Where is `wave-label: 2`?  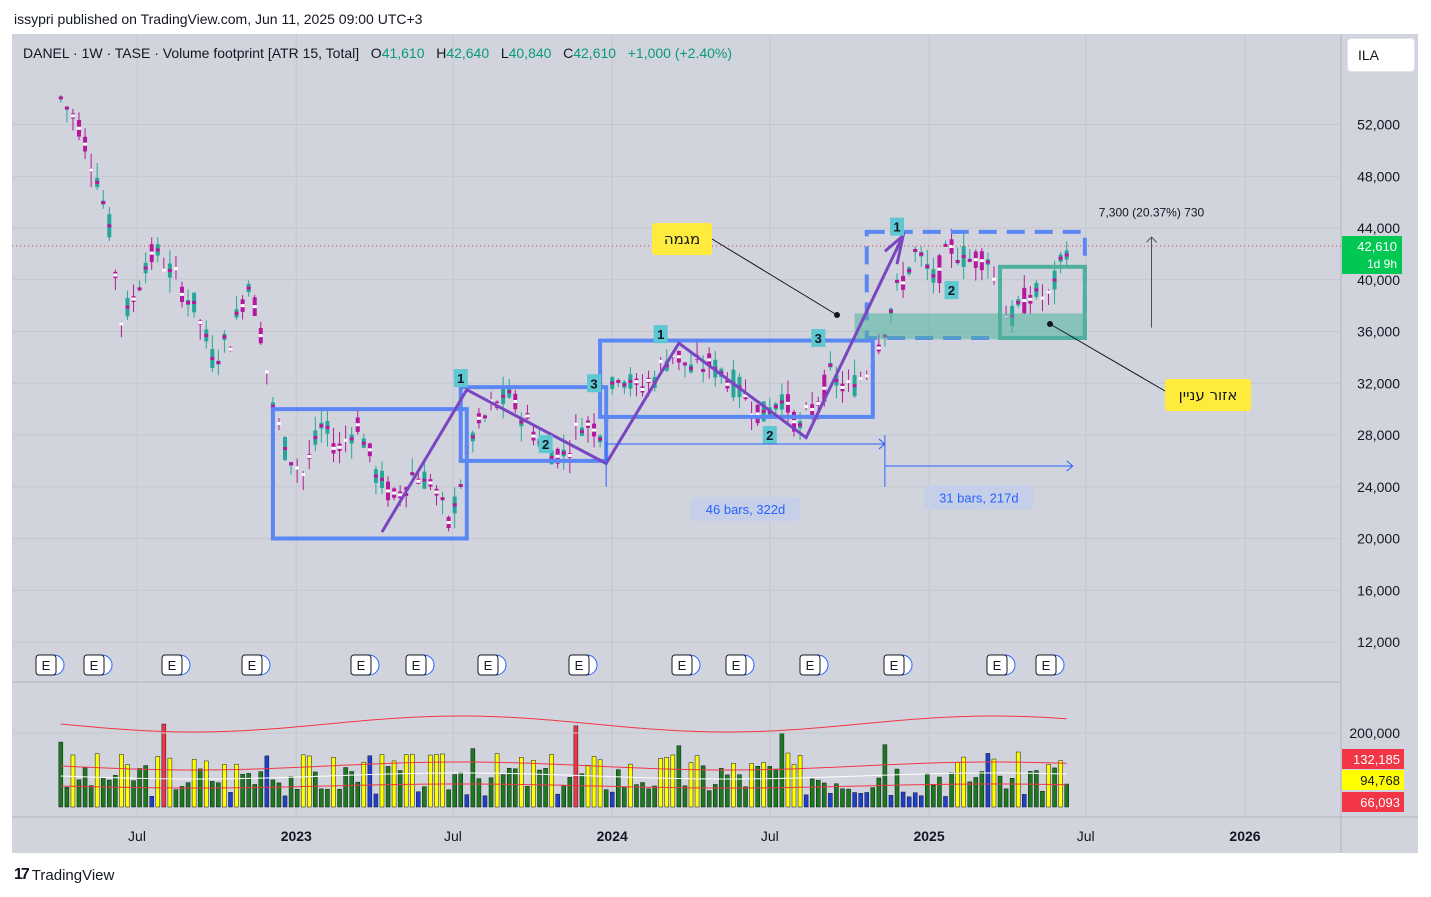
wave-label: 2 is located at coordinates (545, 444).